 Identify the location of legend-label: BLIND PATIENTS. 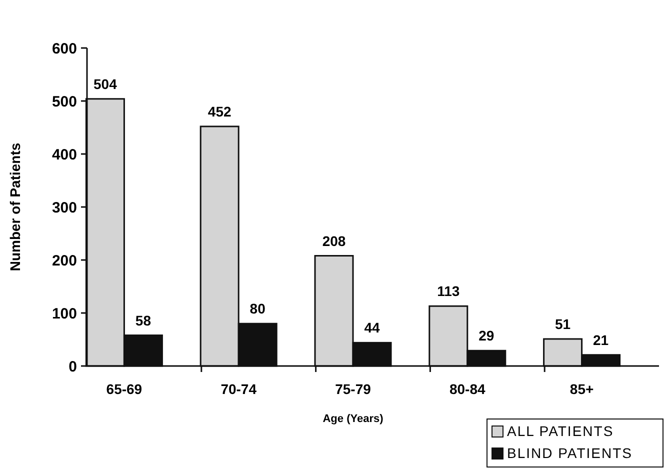
(570, 453).